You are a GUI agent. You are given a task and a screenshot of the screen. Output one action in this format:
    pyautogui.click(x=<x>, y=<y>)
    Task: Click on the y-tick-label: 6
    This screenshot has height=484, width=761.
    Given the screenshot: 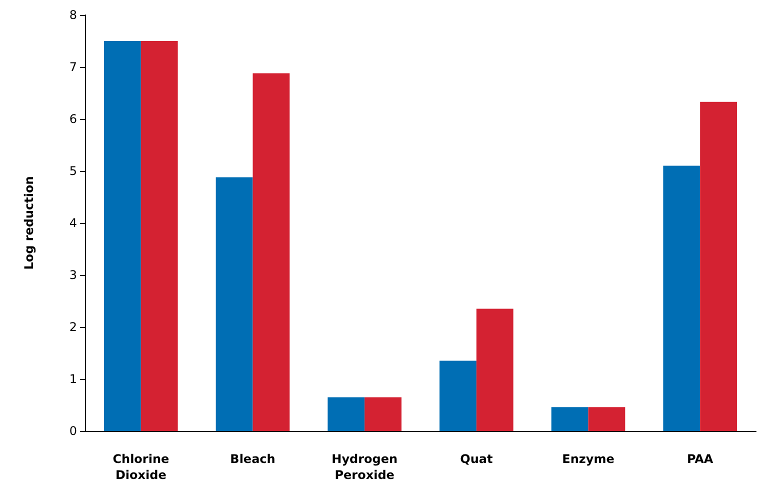 What is the action you would take?
    pyautogui.click(x=73, y=119)
    